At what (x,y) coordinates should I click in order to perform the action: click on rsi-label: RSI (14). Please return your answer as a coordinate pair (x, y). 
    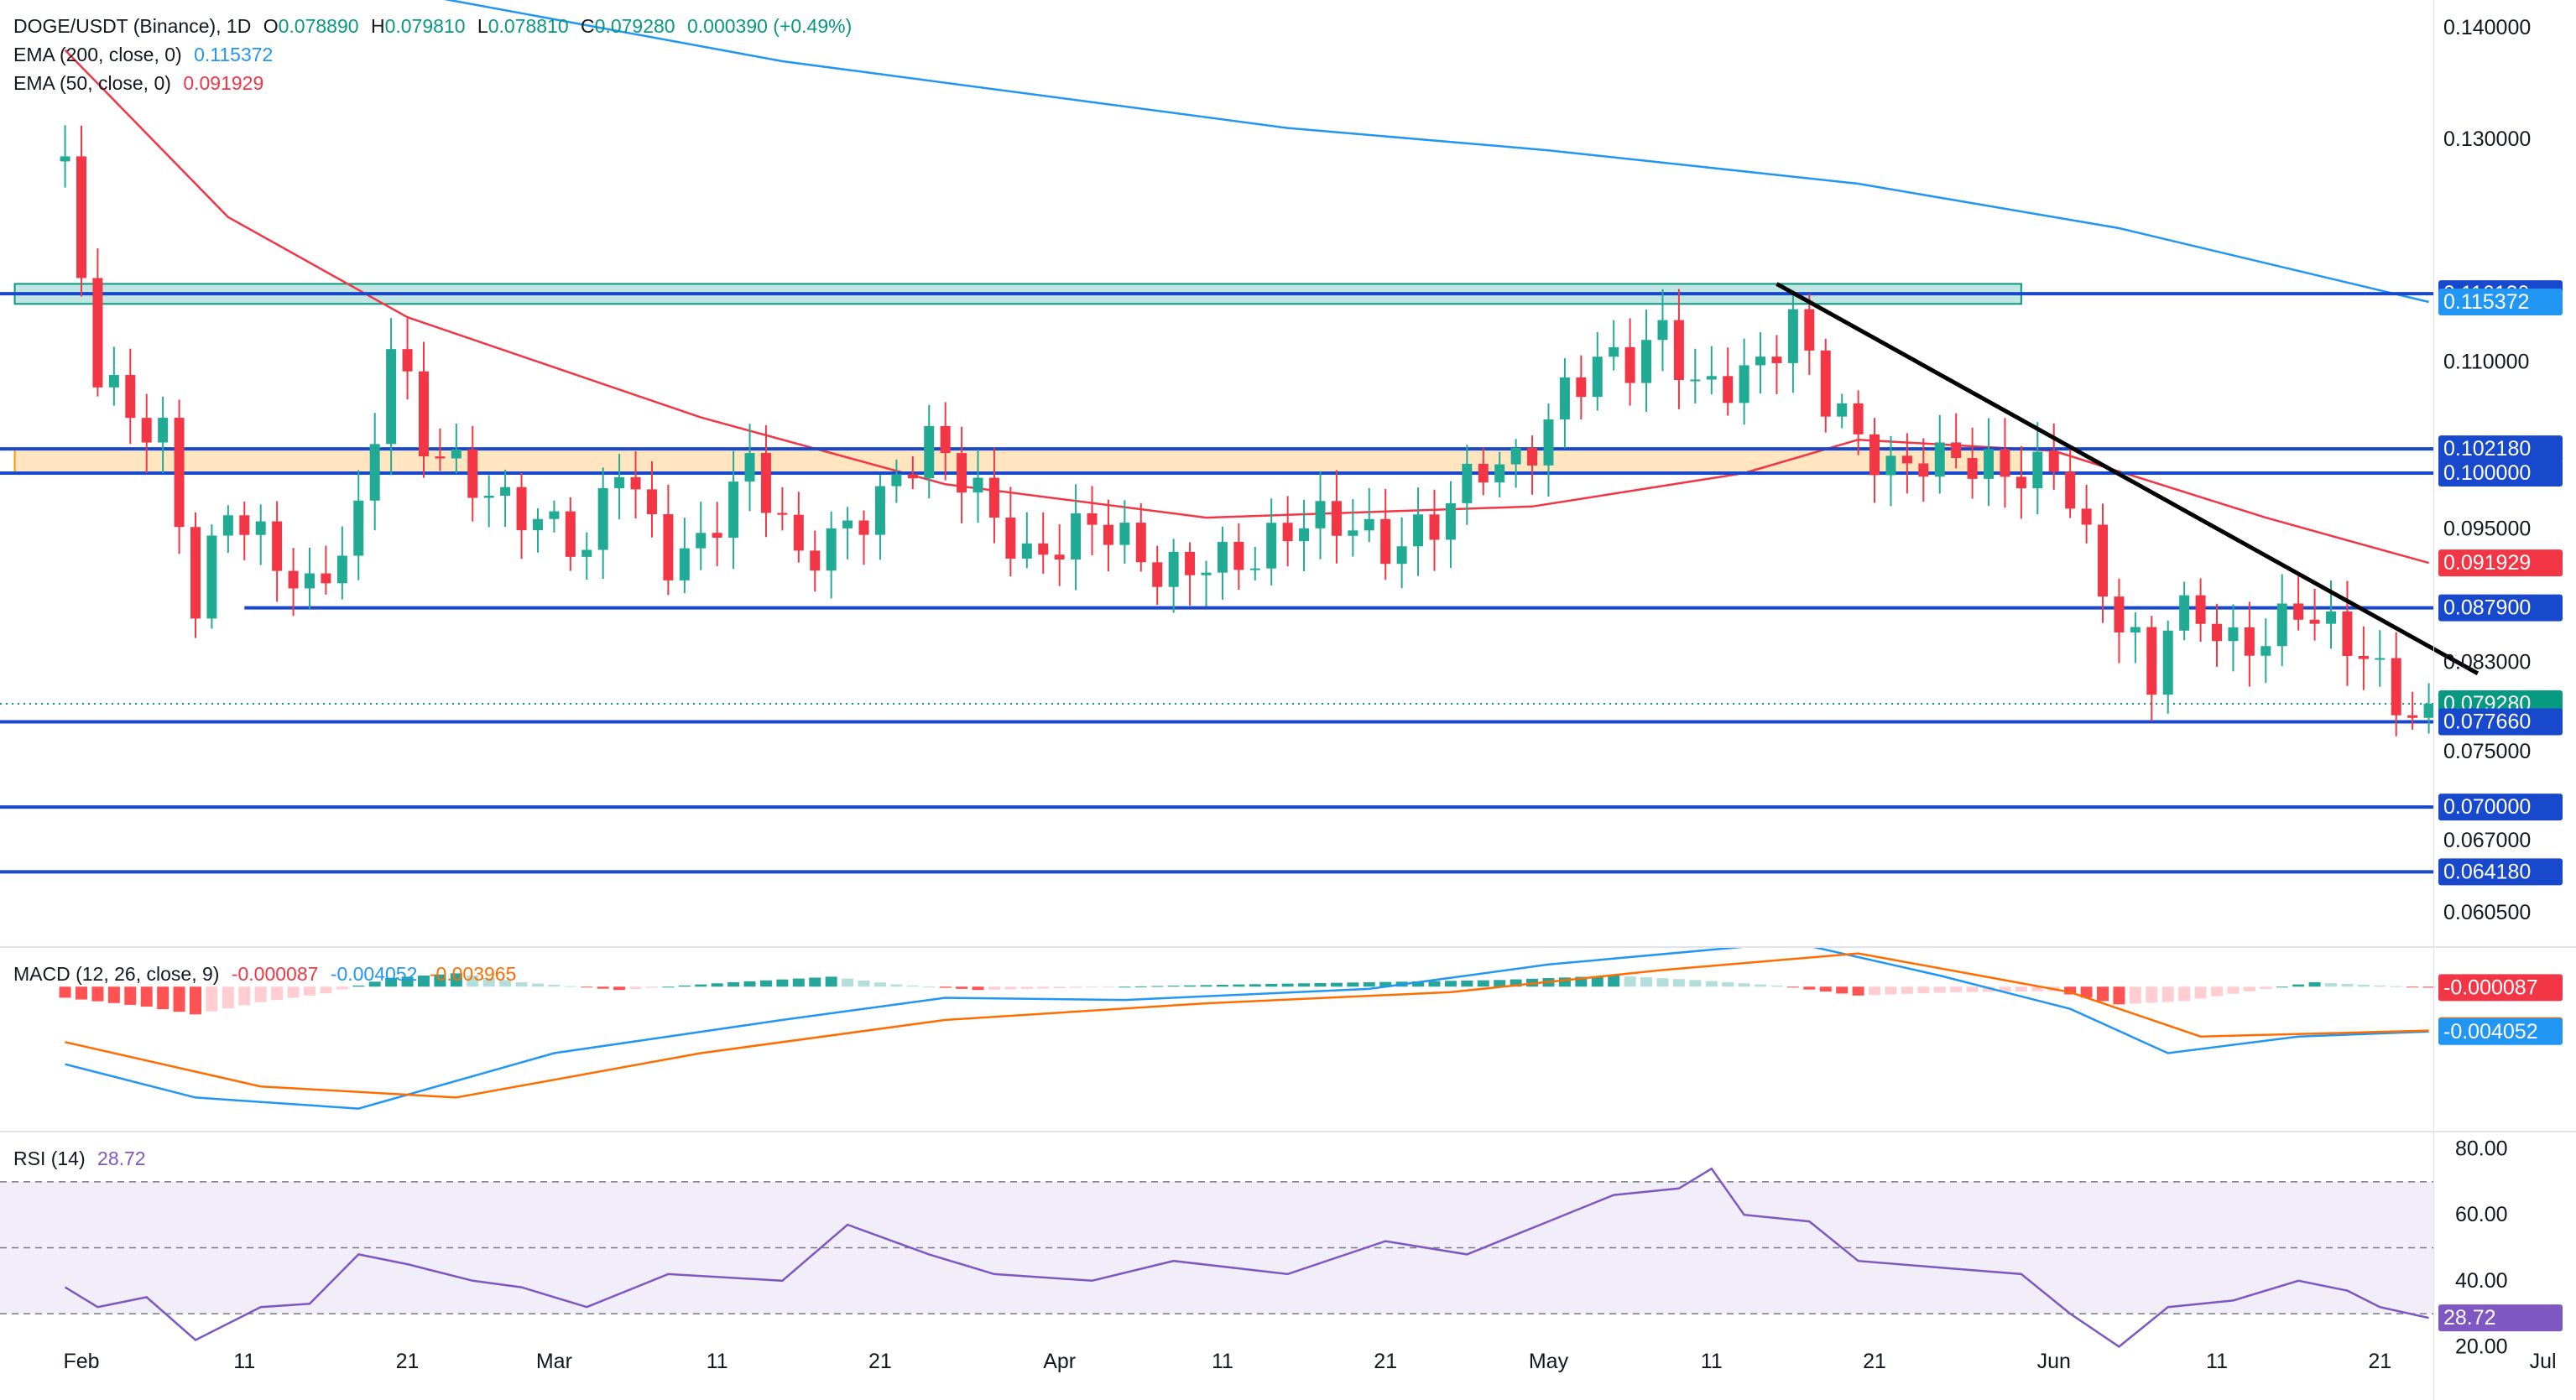
    Looking at the image, I should click on (49, 1158).